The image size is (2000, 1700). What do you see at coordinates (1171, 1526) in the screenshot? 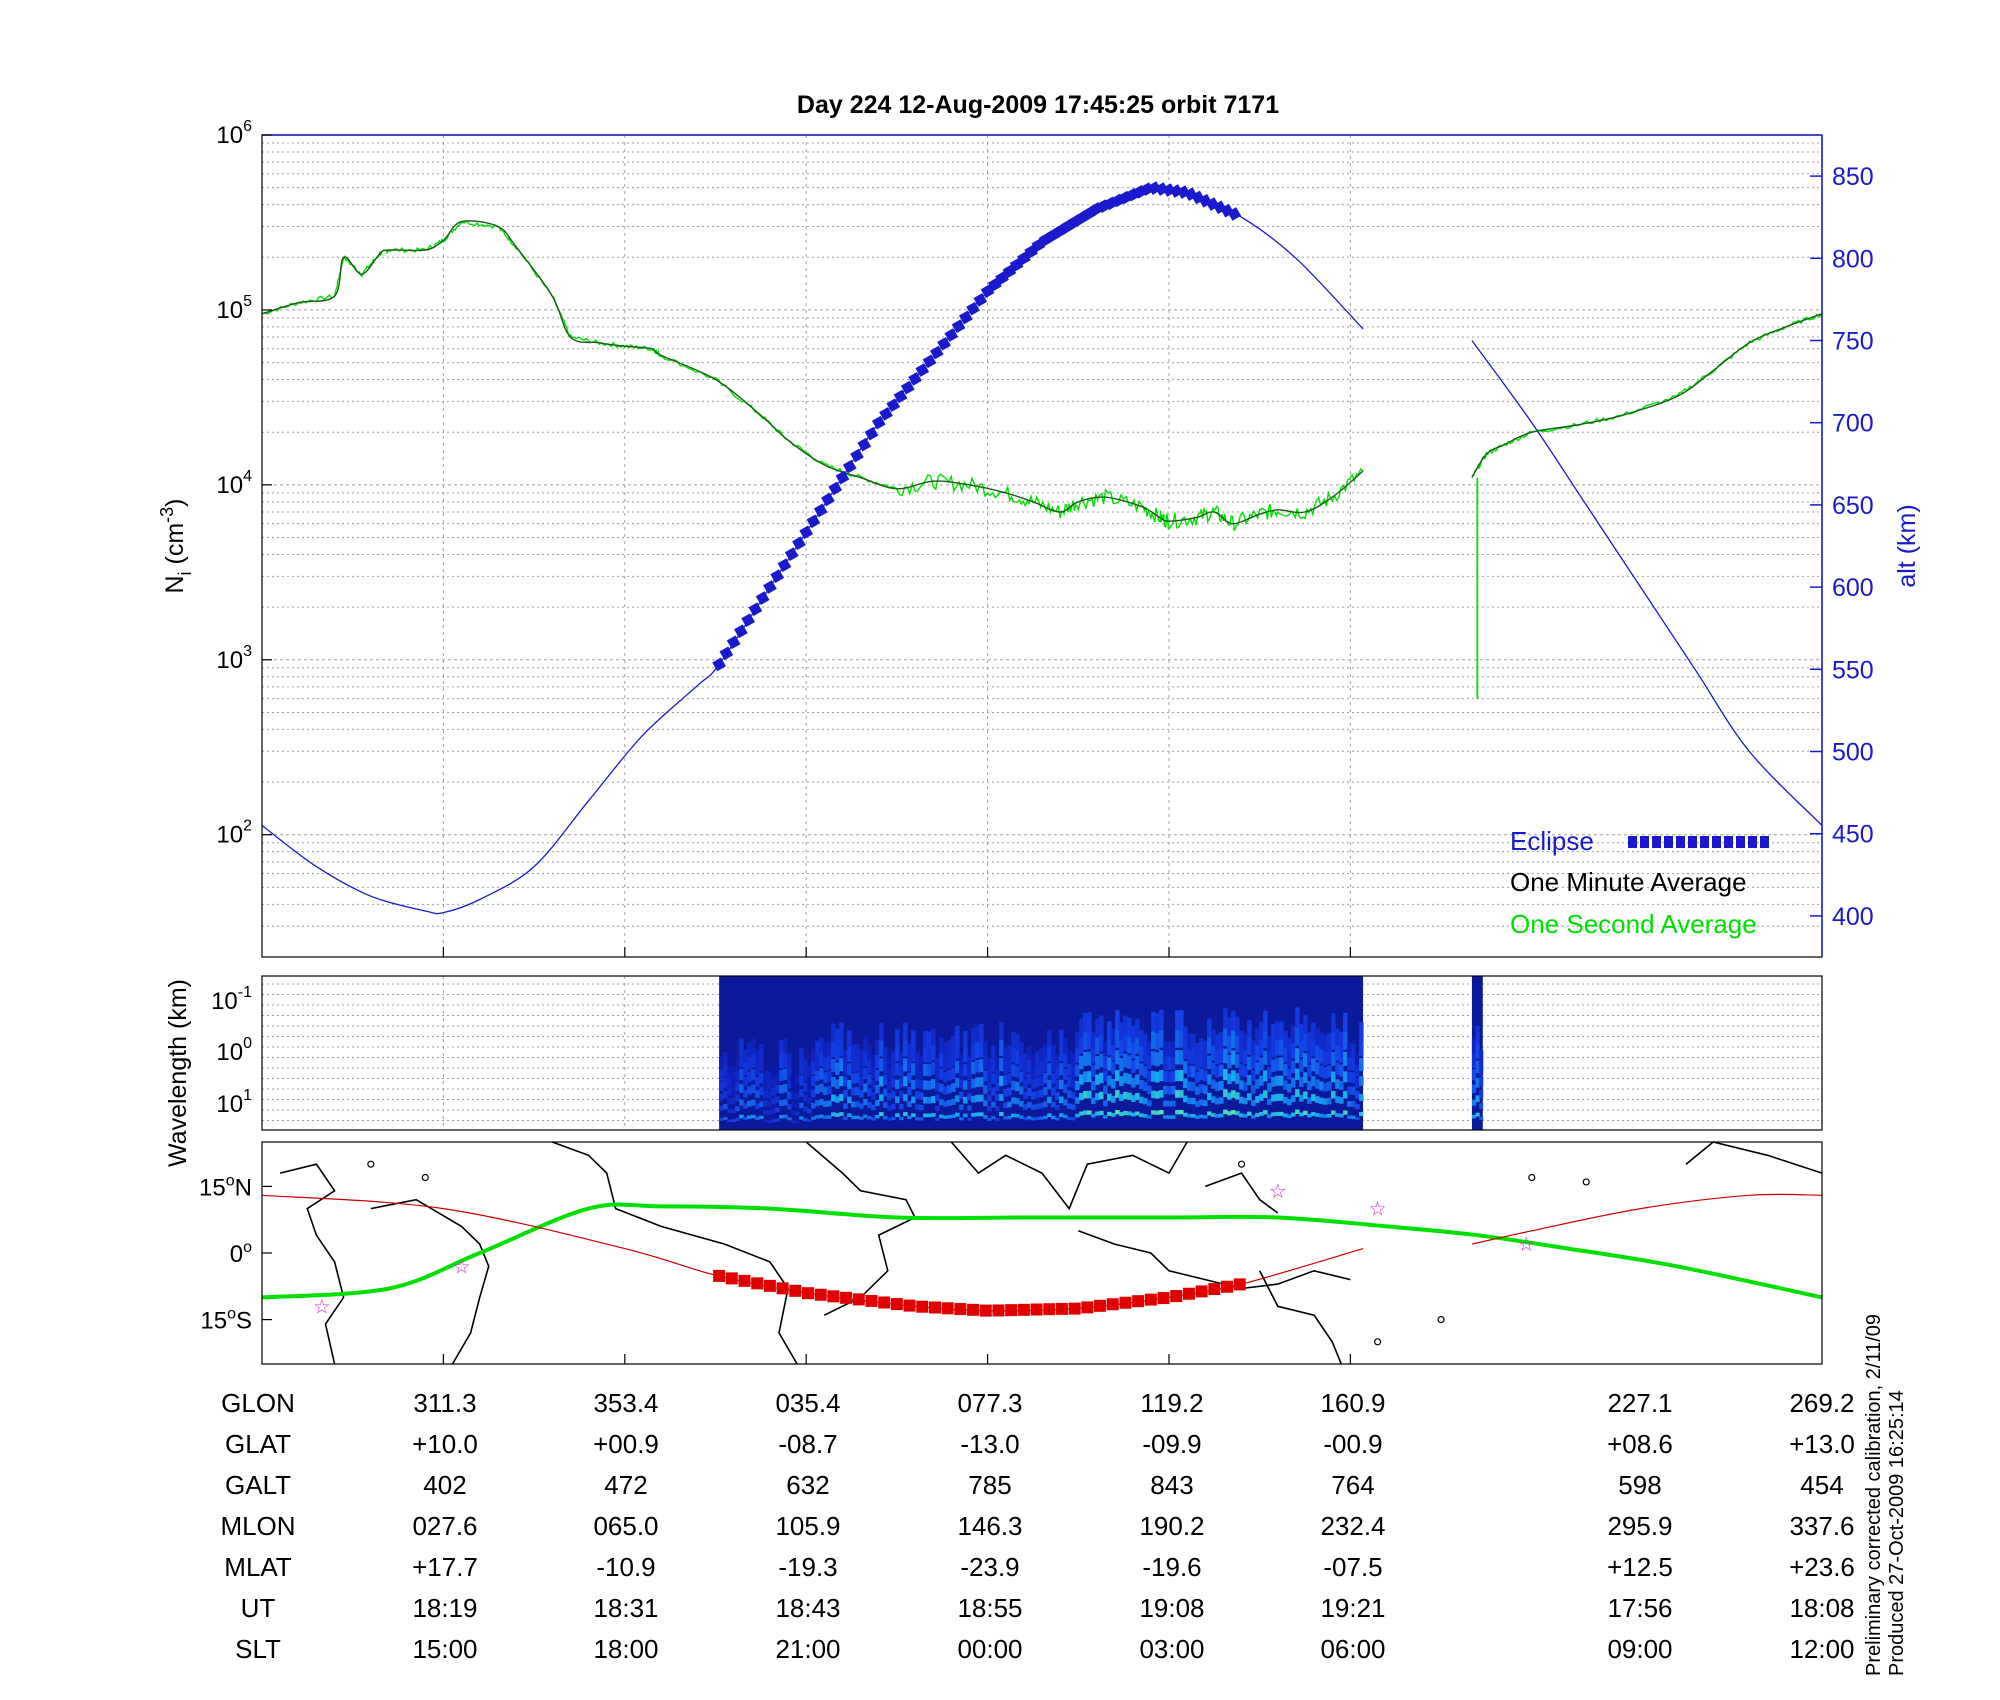
I see `table-cell: 190.2` at bounding box center [1171, 1526].